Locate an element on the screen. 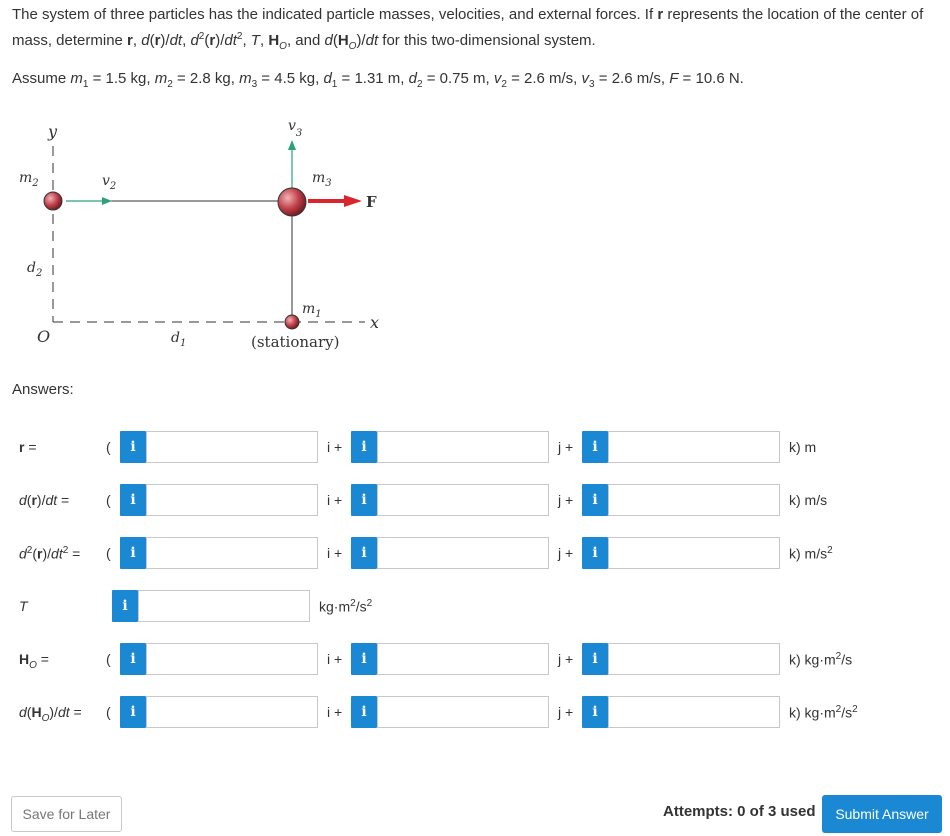 The height and width of the screenshot is (836, 950). answer-row: d2(r)/dt2 = ( i i + i j + i k) m/s2 is located at coordinates (475, 554).